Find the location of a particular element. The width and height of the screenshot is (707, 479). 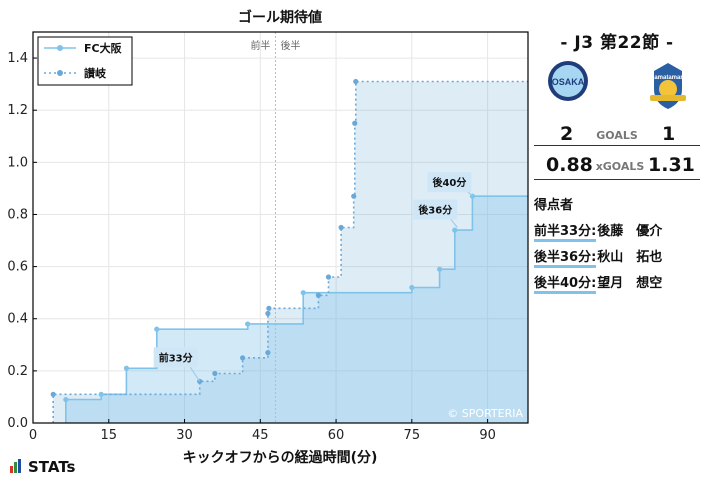

legend: FC大阪 讃岐 is located at coordinates (85, 61).